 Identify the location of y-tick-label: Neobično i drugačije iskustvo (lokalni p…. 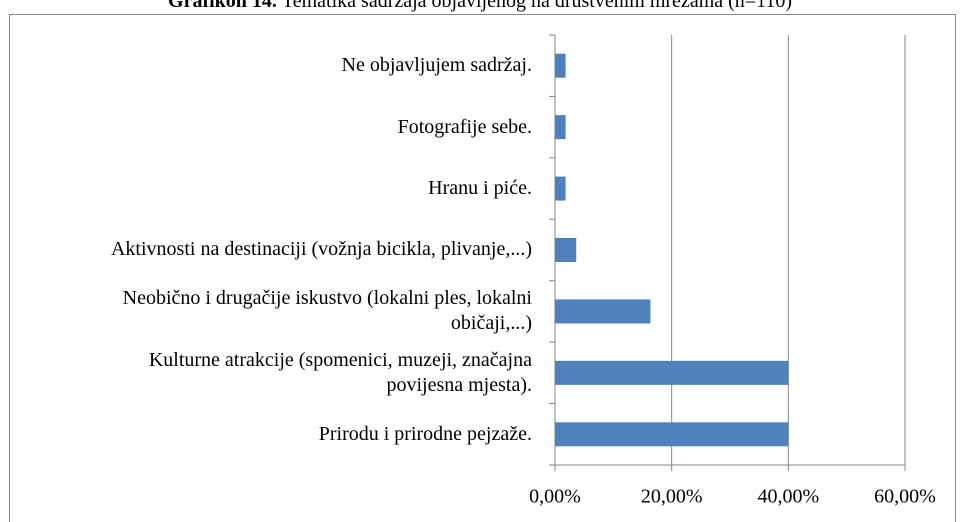
(327, 311).